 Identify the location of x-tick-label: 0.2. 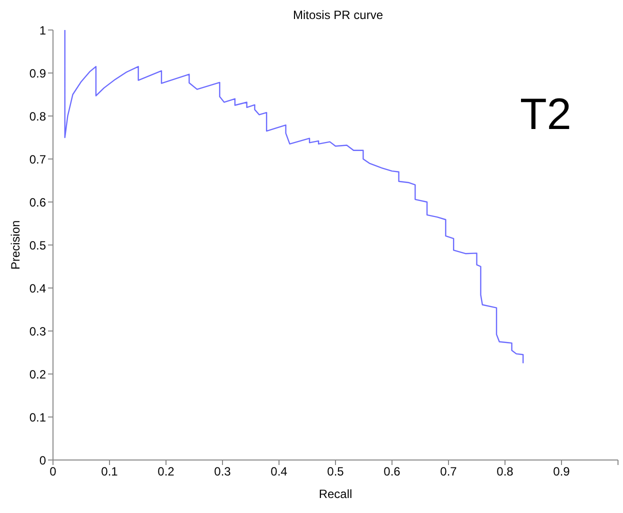
(166, 471).